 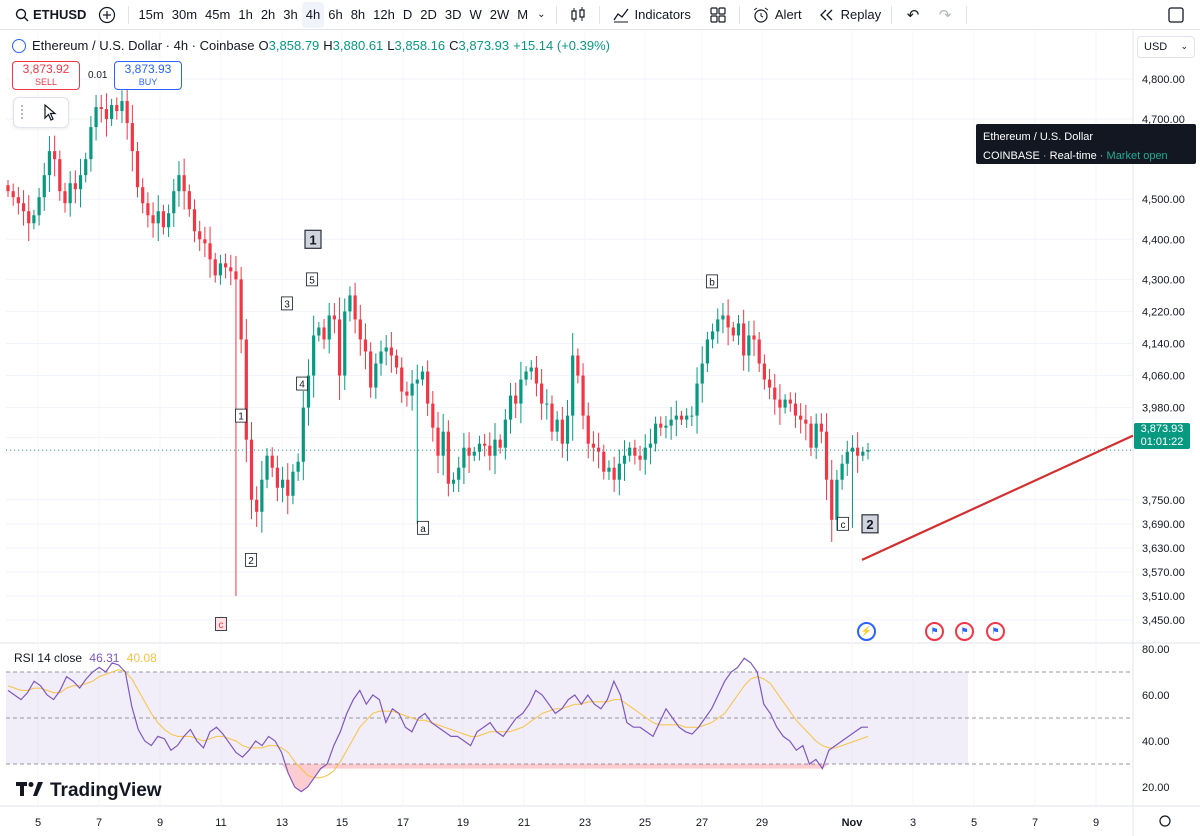 What do you see at coordinates (48, 15) in the screenshot?
I see `symbol-search: ETHUSD` at bounding box center [48, 15].